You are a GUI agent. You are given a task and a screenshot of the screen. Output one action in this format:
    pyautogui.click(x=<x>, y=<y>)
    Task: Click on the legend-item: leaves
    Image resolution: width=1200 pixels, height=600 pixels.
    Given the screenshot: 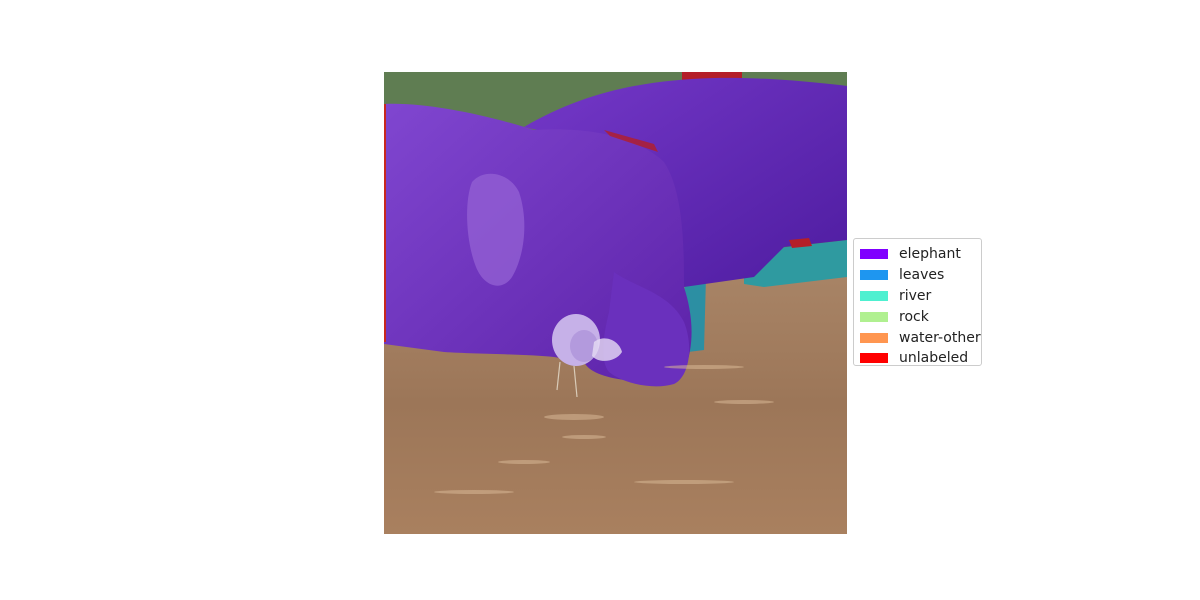 What is the action you would take?
    pyautogui.click(x=920, y=275)
    